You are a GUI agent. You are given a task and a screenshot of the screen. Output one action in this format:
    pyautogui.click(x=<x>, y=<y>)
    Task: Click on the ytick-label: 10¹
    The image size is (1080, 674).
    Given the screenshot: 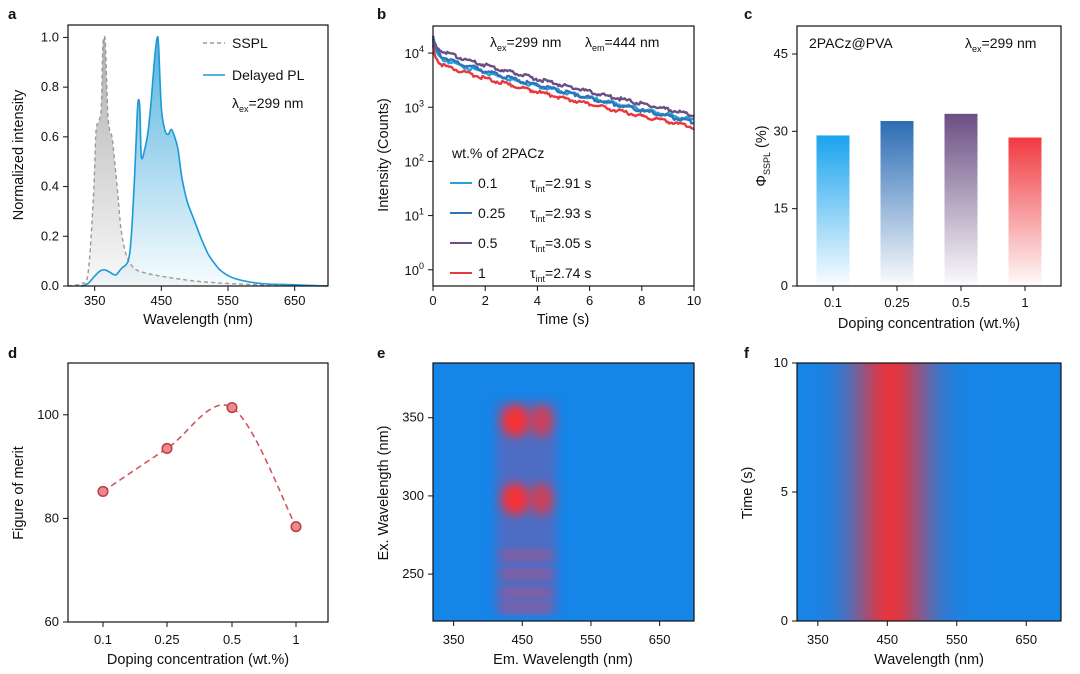 What is the action you would take?
    pyautogui.click(x=414, y=215)
    